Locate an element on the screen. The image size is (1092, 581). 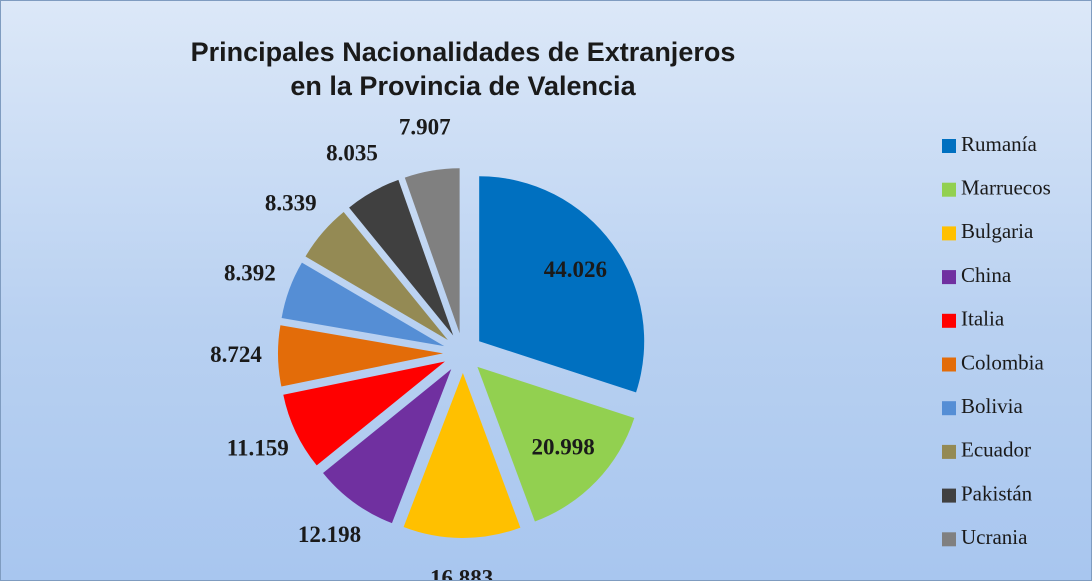
legend-label: Bulgaria is located at coordinates (997, 231).